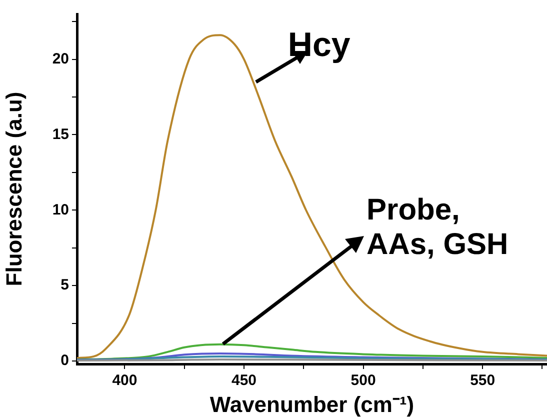  I want to click on y-axis-title: Fluorescence (a.u), so click(13, 189).